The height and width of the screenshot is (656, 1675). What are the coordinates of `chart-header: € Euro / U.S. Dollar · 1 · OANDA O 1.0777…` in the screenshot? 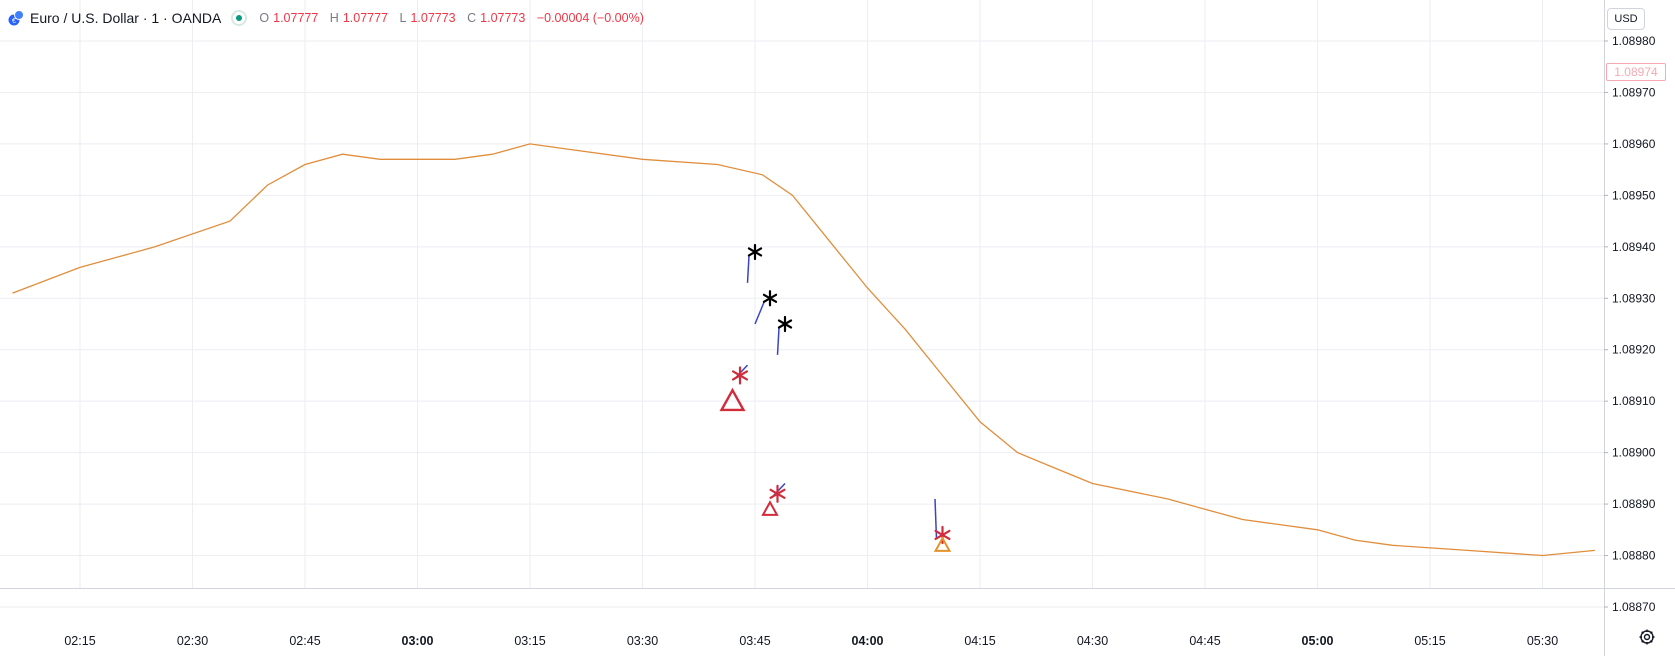 It's located at (328, 18).